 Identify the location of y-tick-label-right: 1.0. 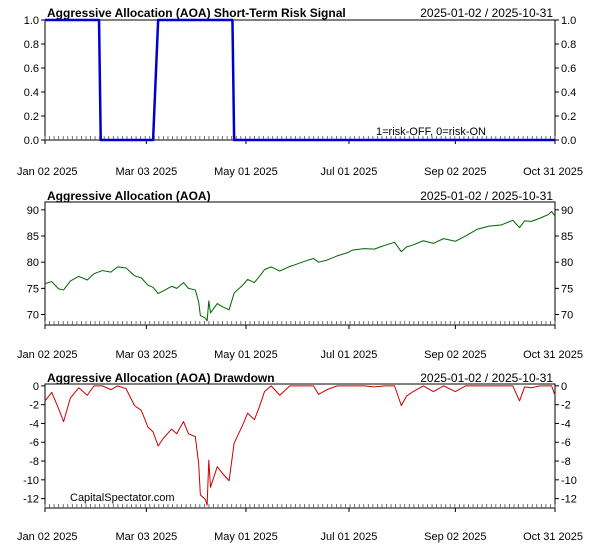
(568, 21).